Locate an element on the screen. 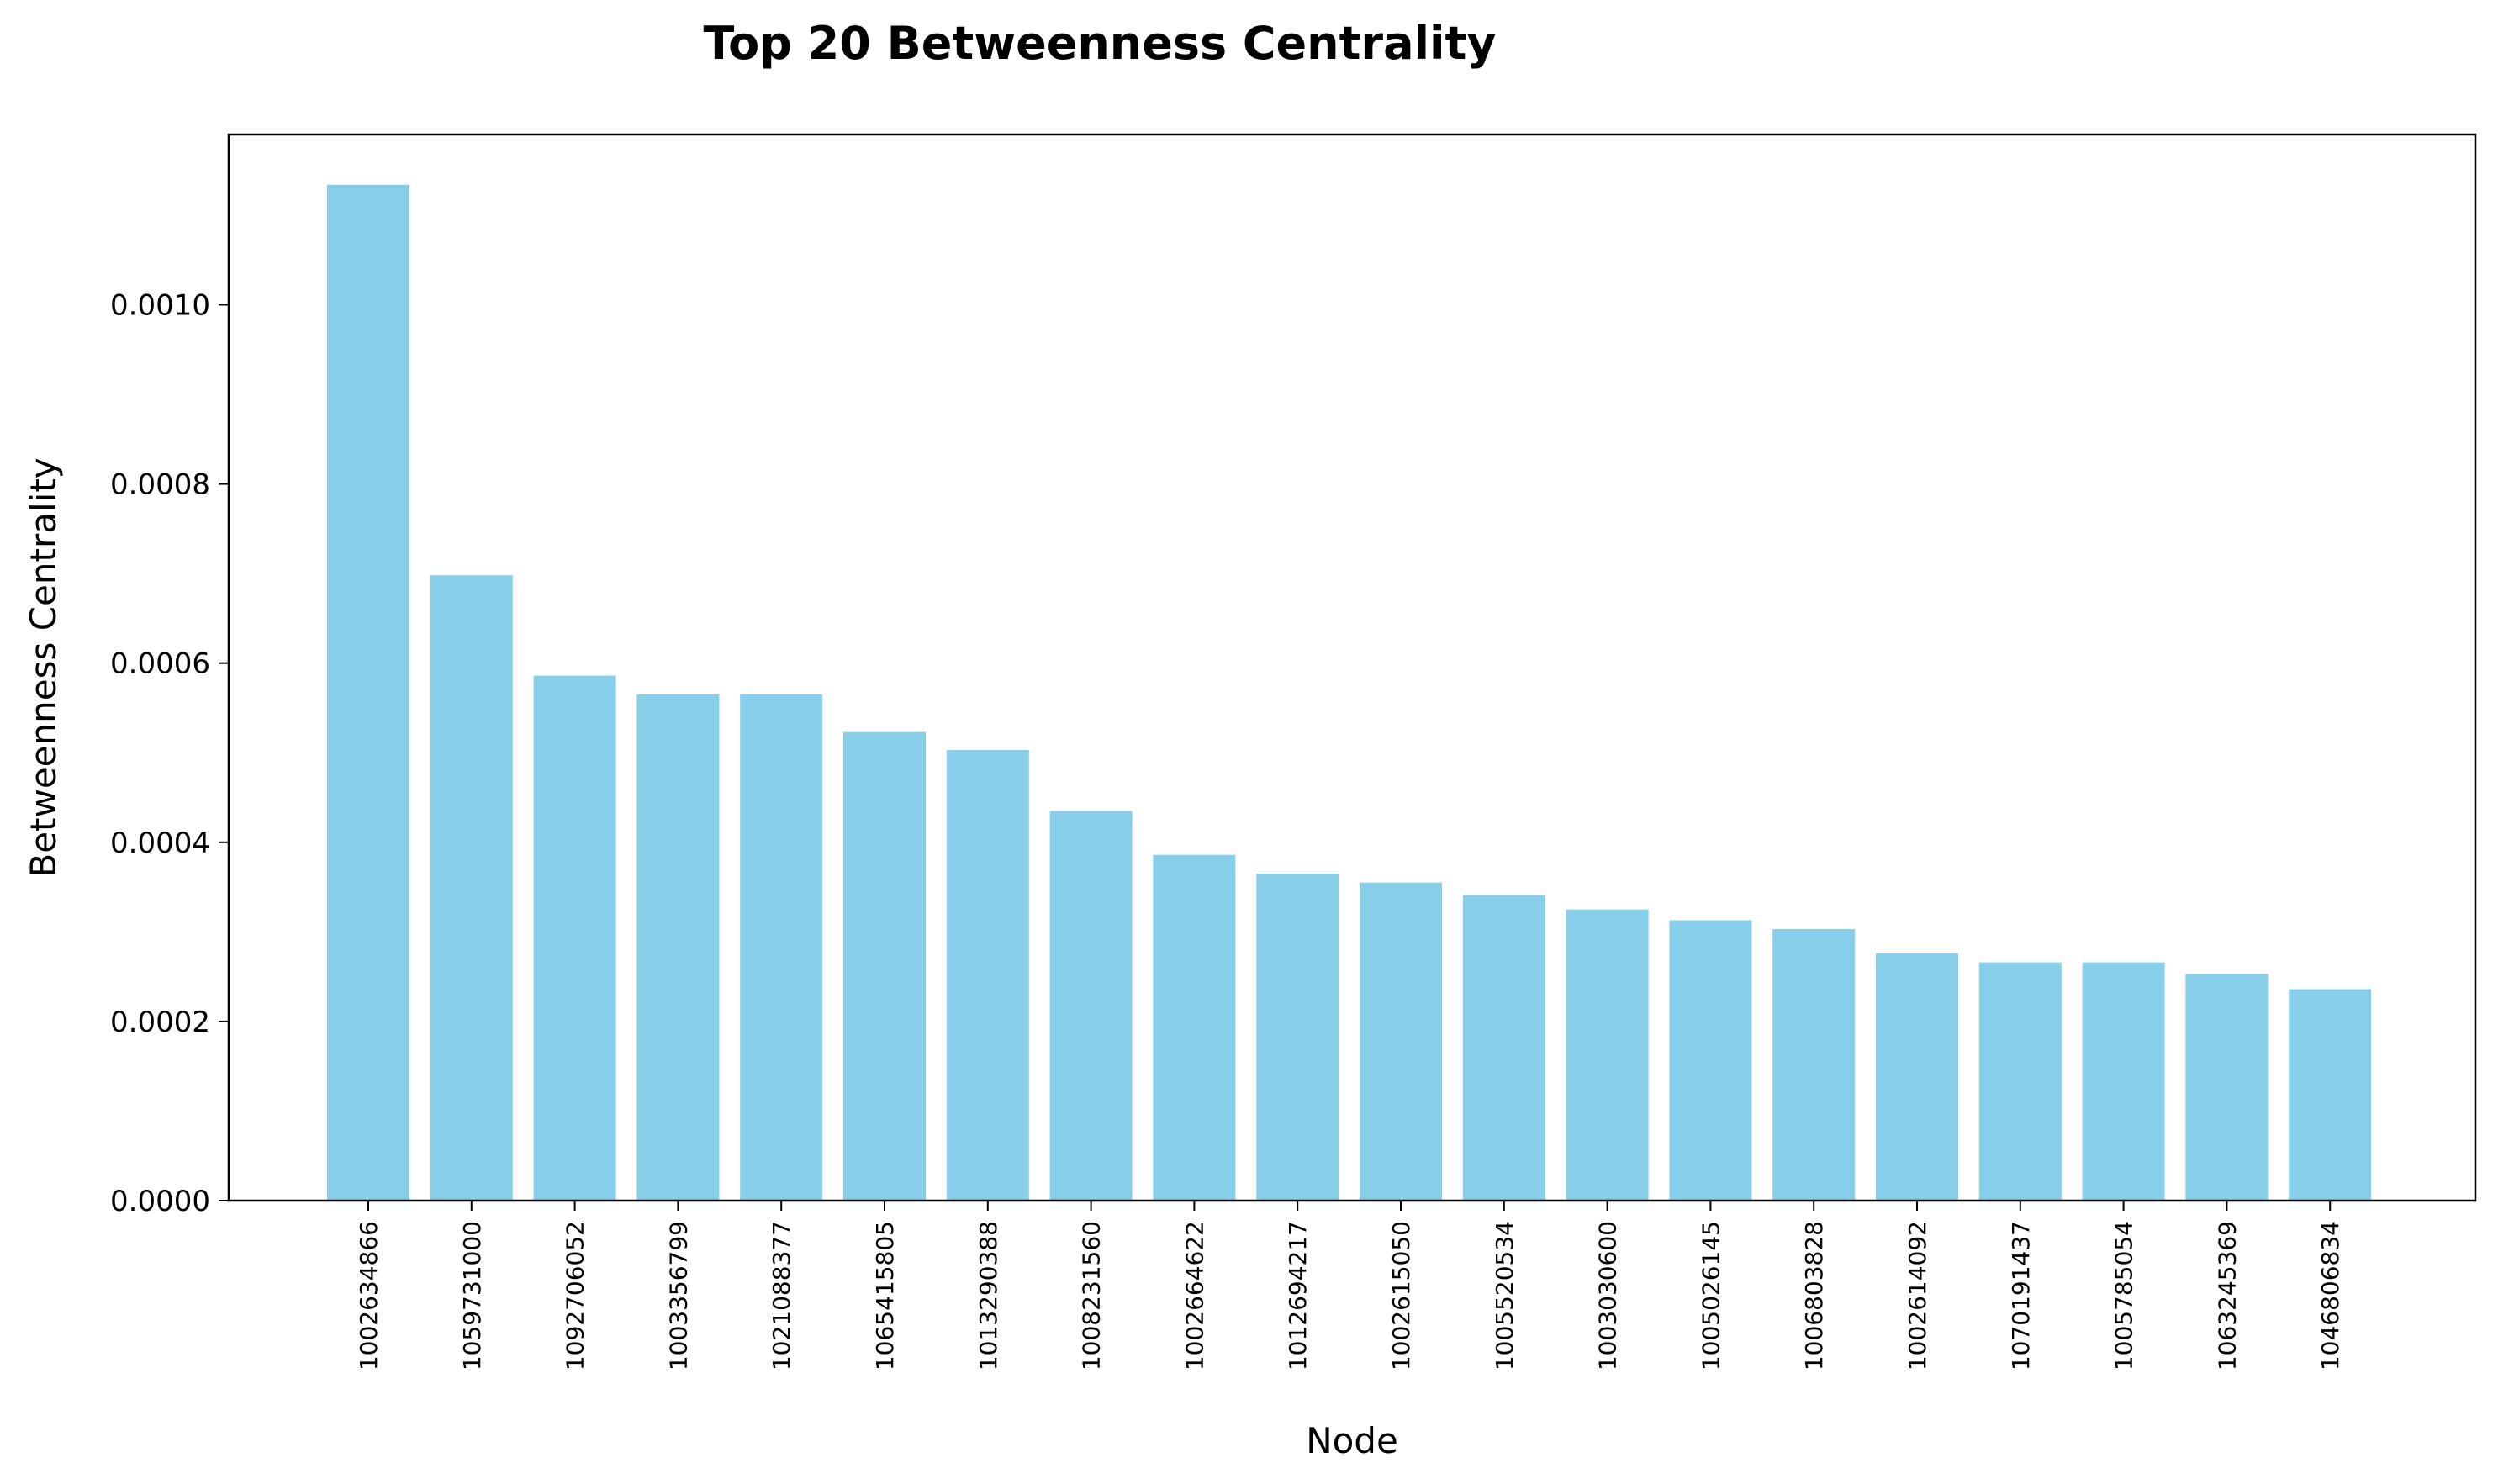  x-tick-label: 1092706052 is located at coordinates (575, 1295).